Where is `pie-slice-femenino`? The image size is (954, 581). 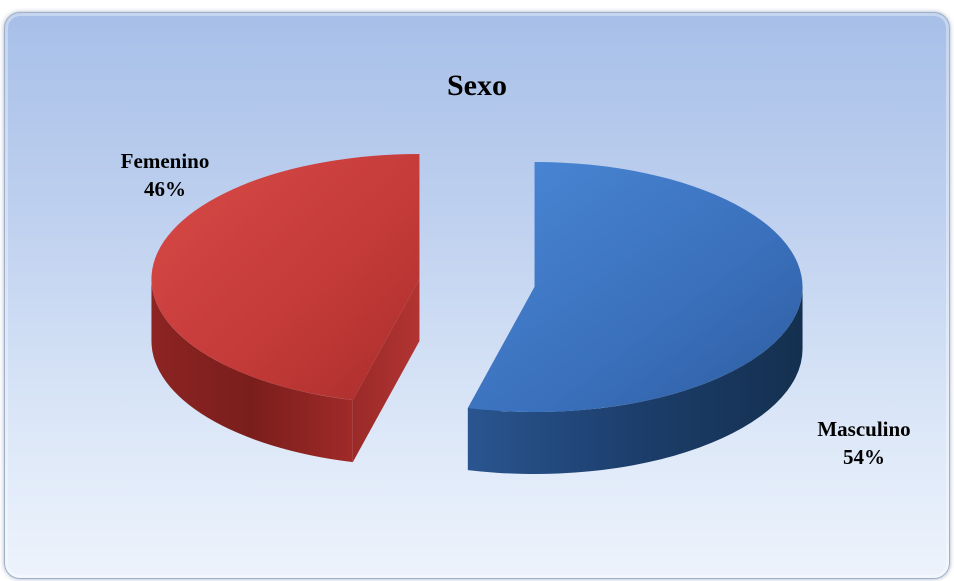 pie-slice-femenino is located at coordinates (285, 308).